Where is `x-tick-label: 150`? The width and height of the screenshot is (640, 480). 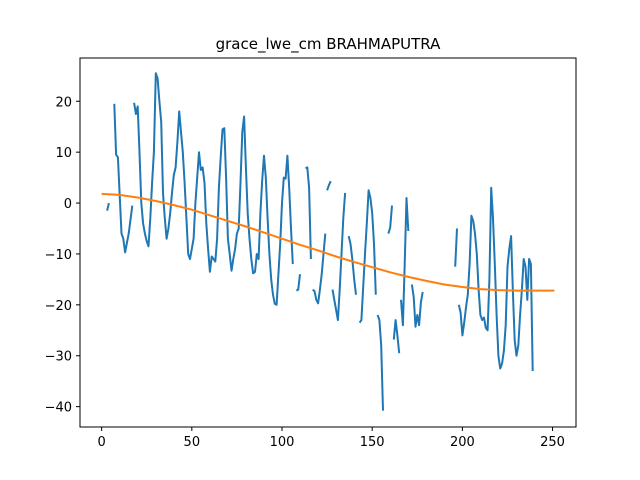
x-tick-label: 150 is located at coordinates (372, 442).